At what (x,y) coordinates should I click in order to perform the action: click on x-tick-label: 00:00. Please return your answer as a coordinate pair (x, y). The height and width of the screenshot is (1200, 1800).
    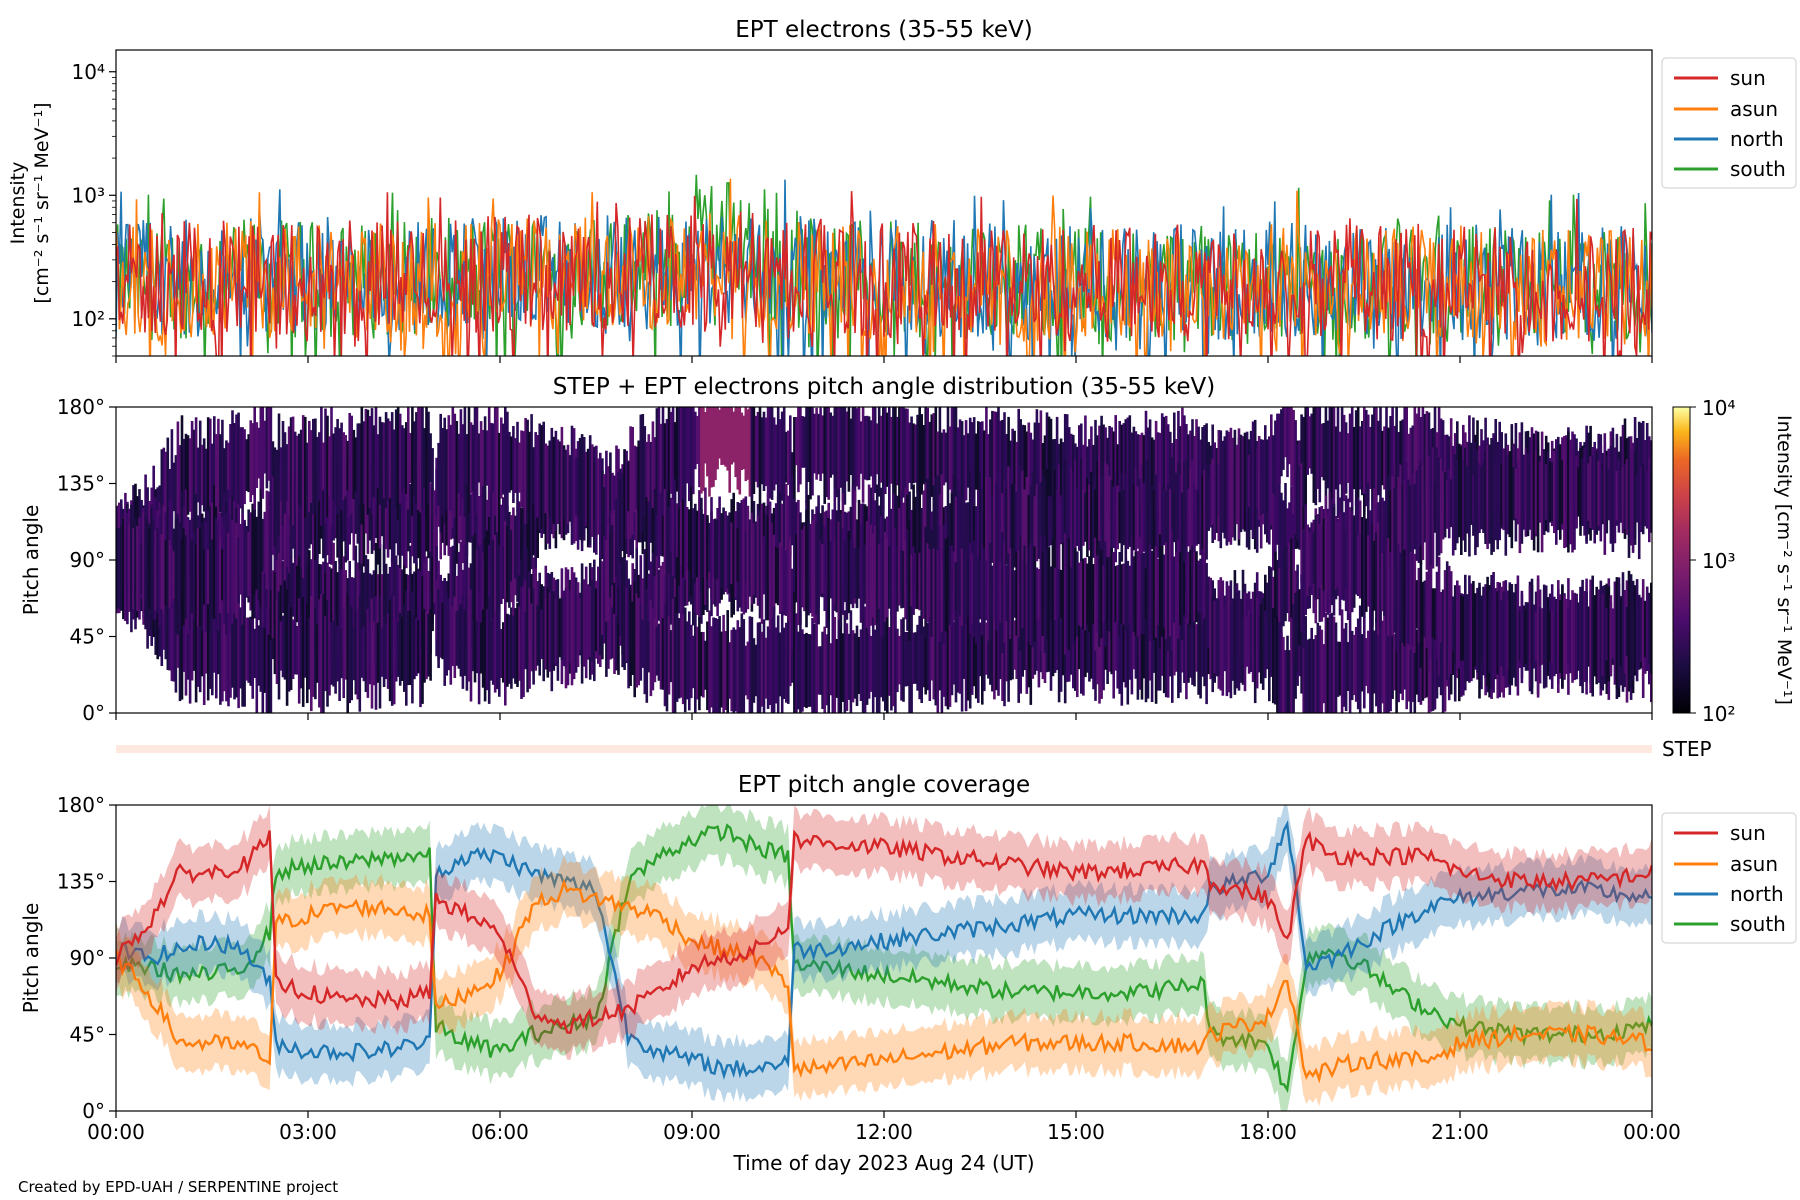
    Looking at the image, I should click on (116, 1132).